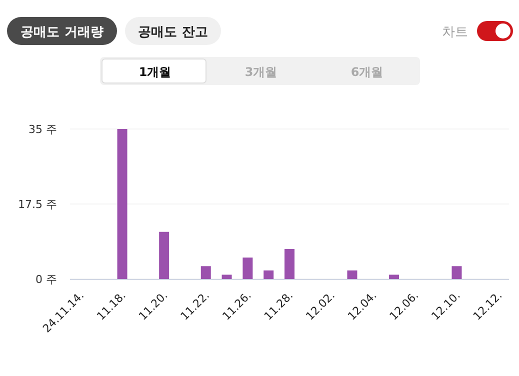 This screenshot has height=376, width=519. What do you see at coordinates (42, 129) in the screenshot?
I see `y-tick-label: 35 주` at bounding box center [42, 129].